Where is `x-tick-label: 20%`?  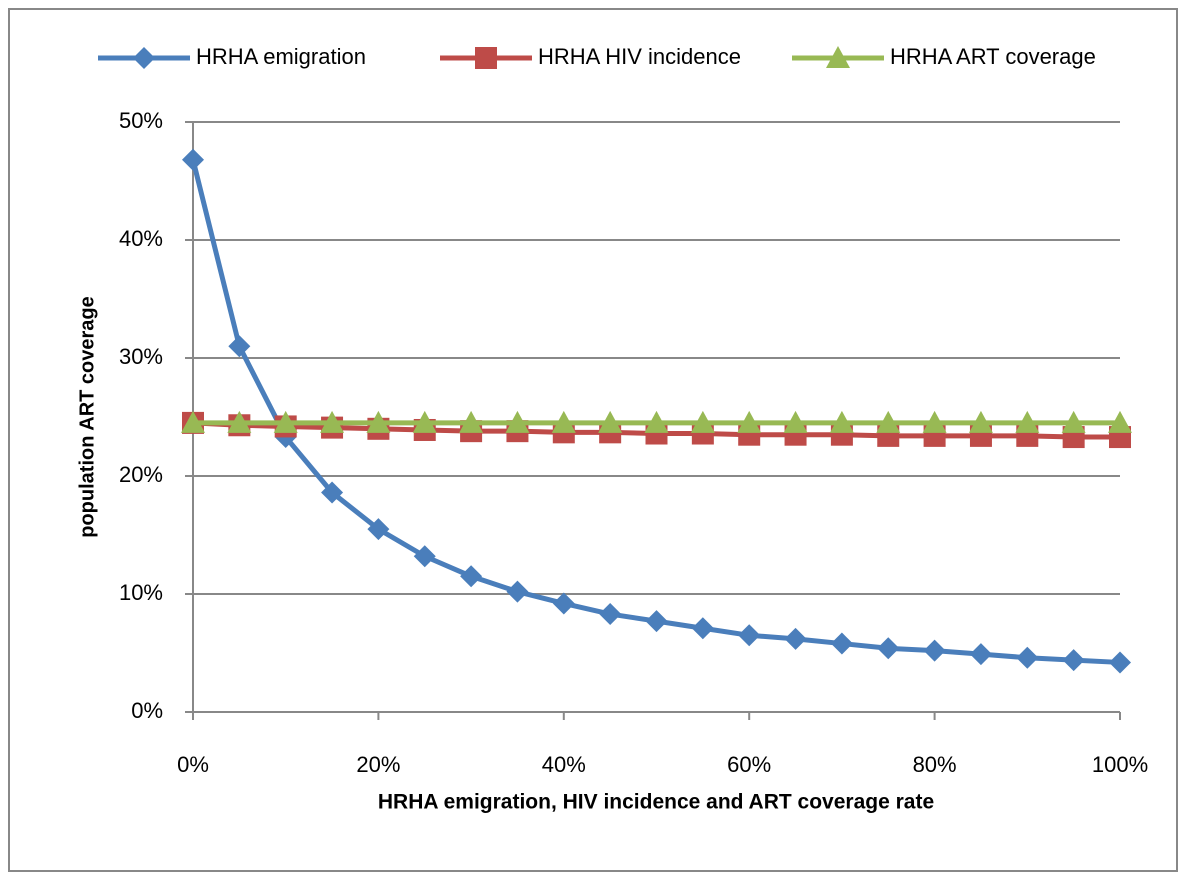
x-tick-label: 20% is located at coordinates (378, 764).